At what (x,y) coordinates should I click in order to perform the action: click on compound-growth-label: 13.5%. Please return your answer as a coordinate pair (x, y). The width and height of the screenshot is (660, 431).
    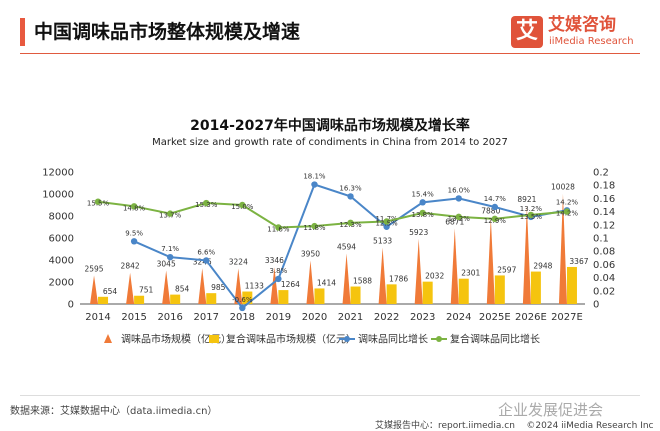
    Looking at the image, I should click on (531, 217).